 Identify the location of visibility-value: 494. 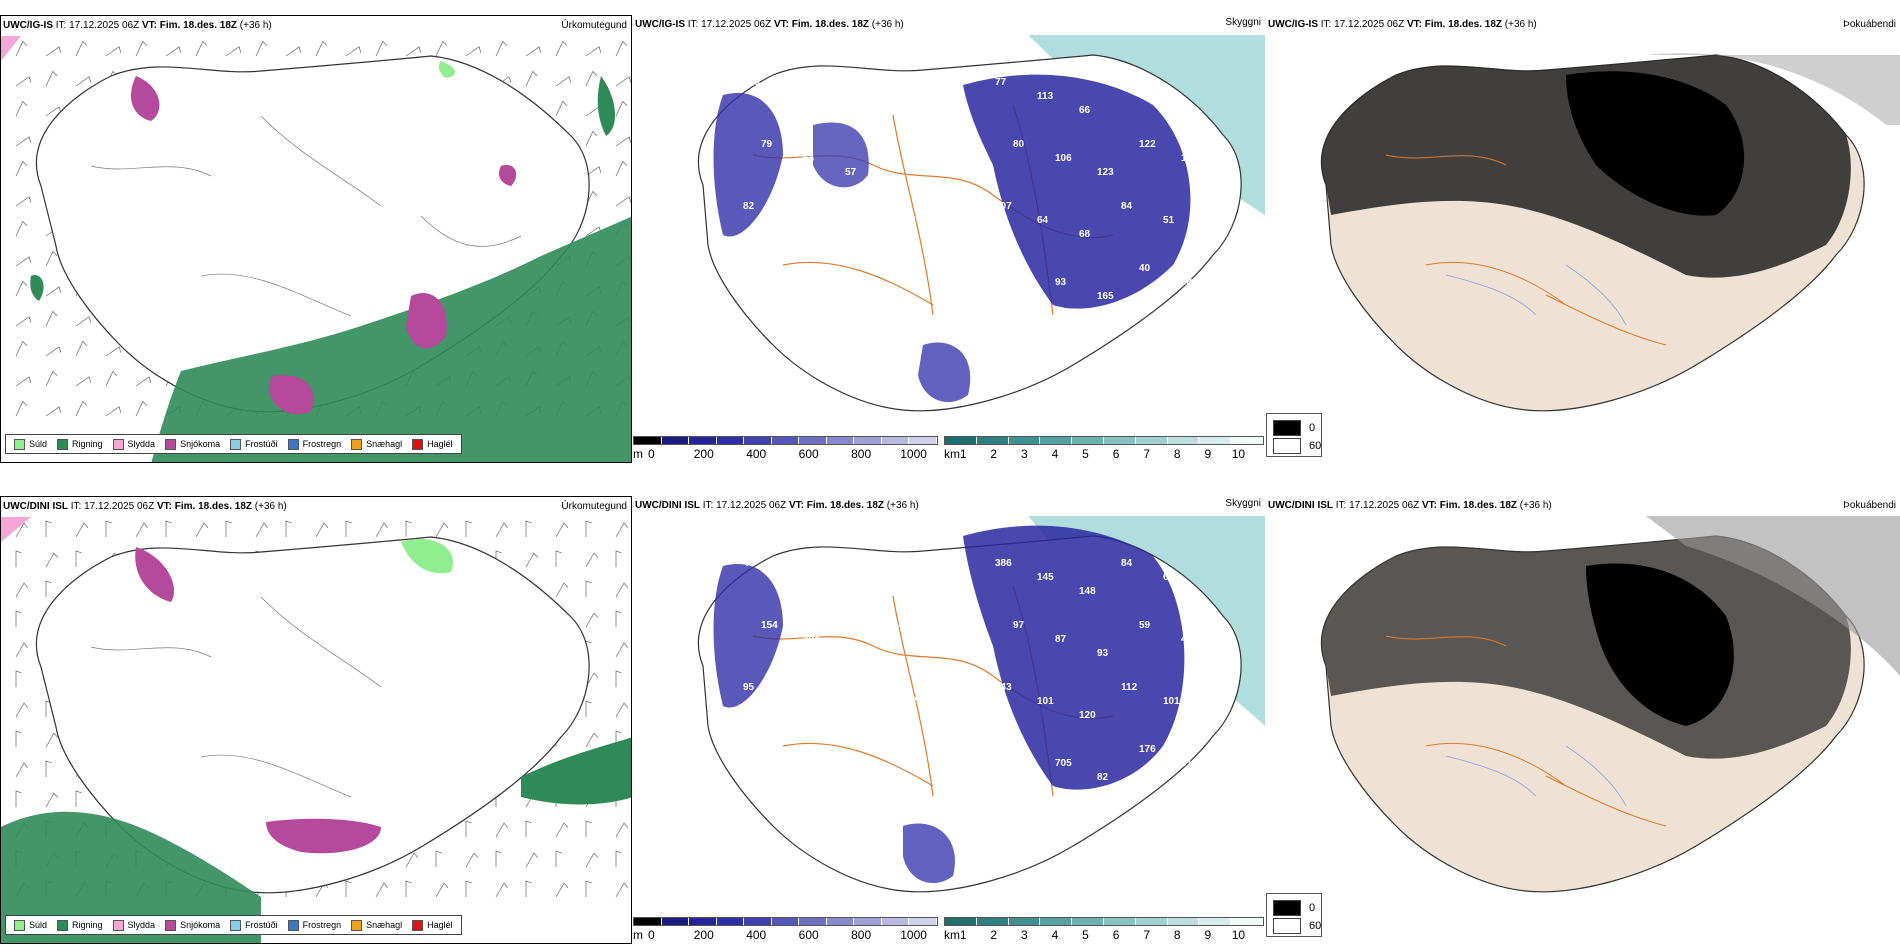
(811, 639).